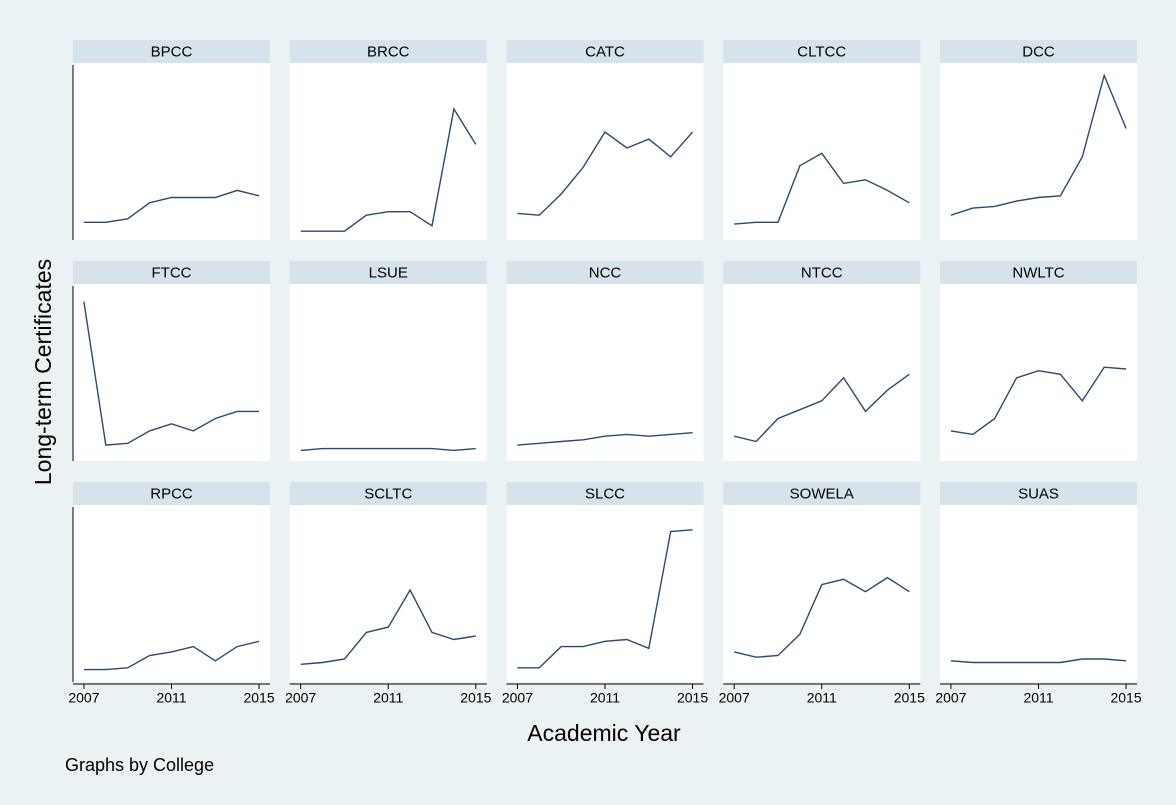 This screenshot has height=805, width=1176. I want to click on panel-title: SOWELA, so click(822, 493).